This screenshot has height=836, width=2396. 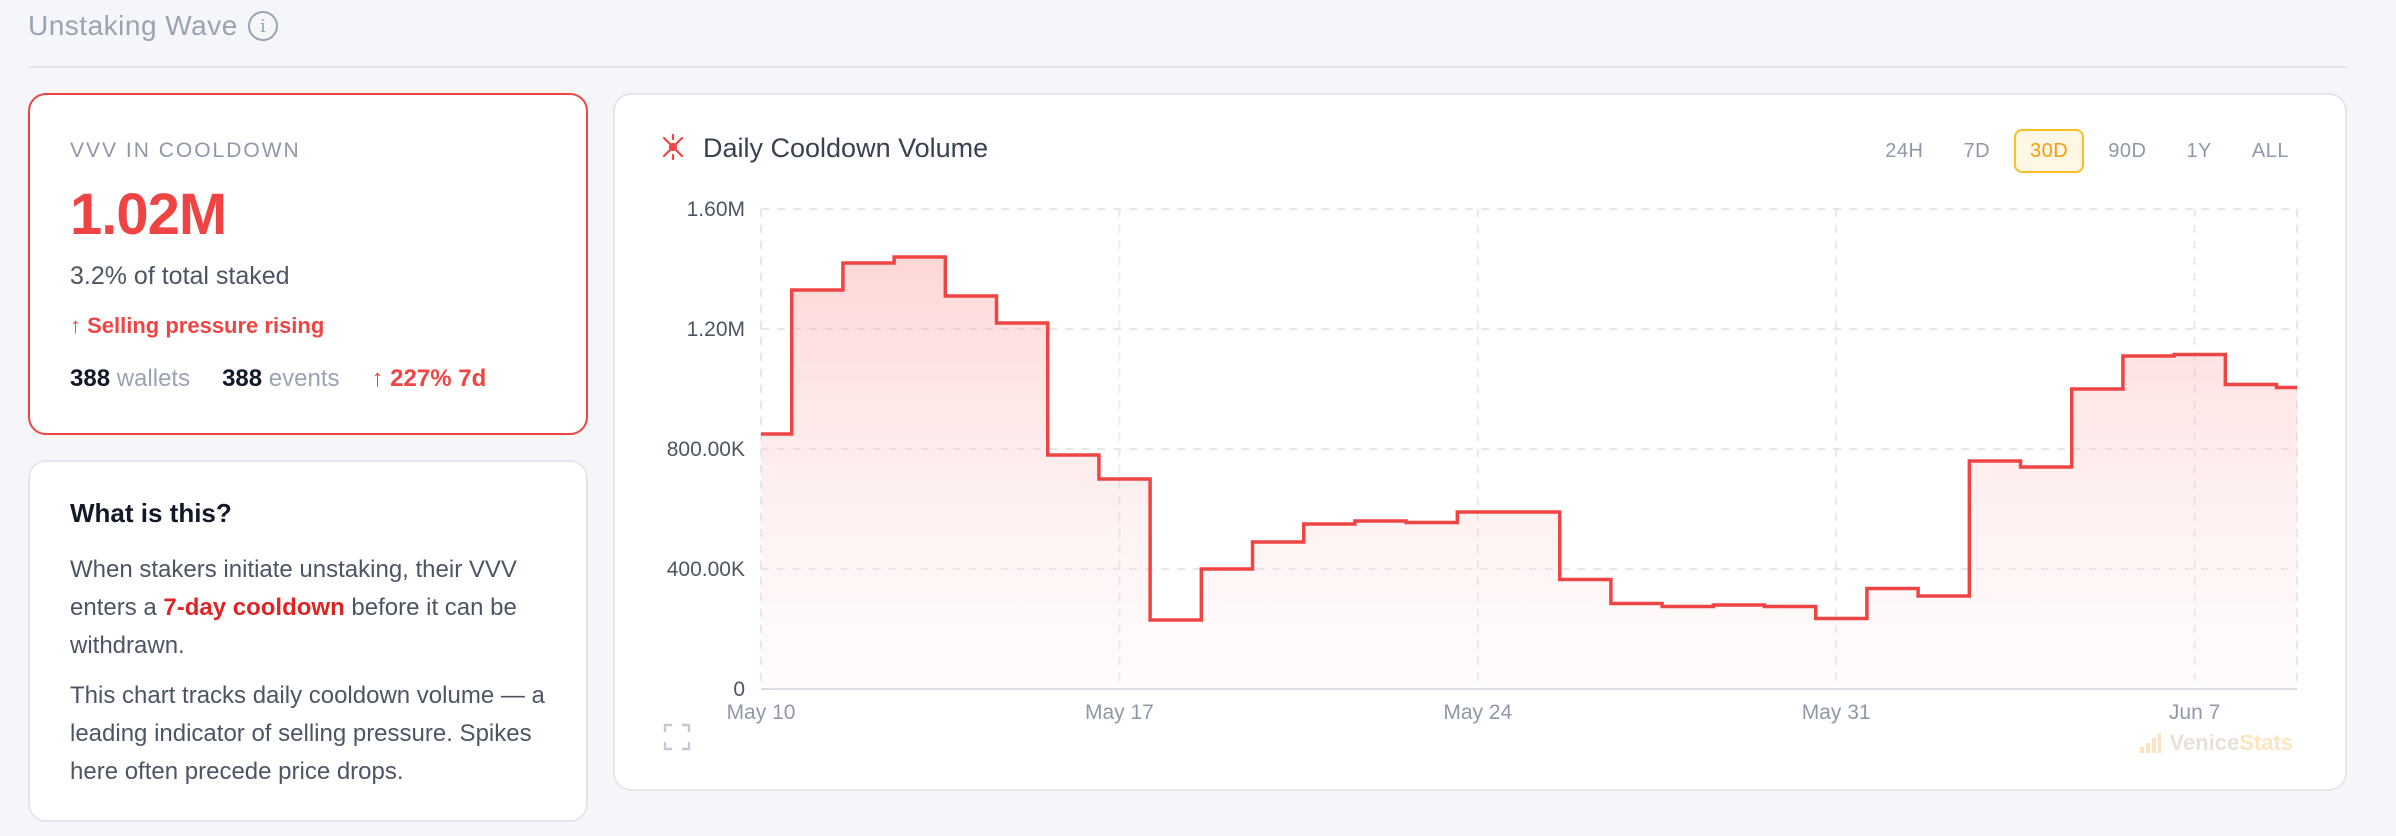 I want to click on events-metric: 388 events, so click(x=280, y=379).